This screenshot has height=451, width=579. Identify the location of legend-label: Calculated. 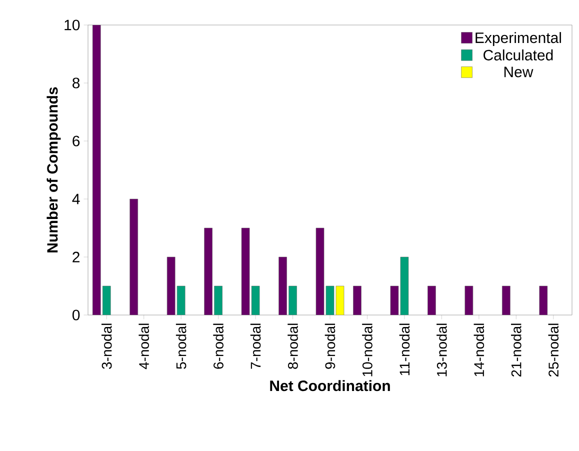
(518, 54).